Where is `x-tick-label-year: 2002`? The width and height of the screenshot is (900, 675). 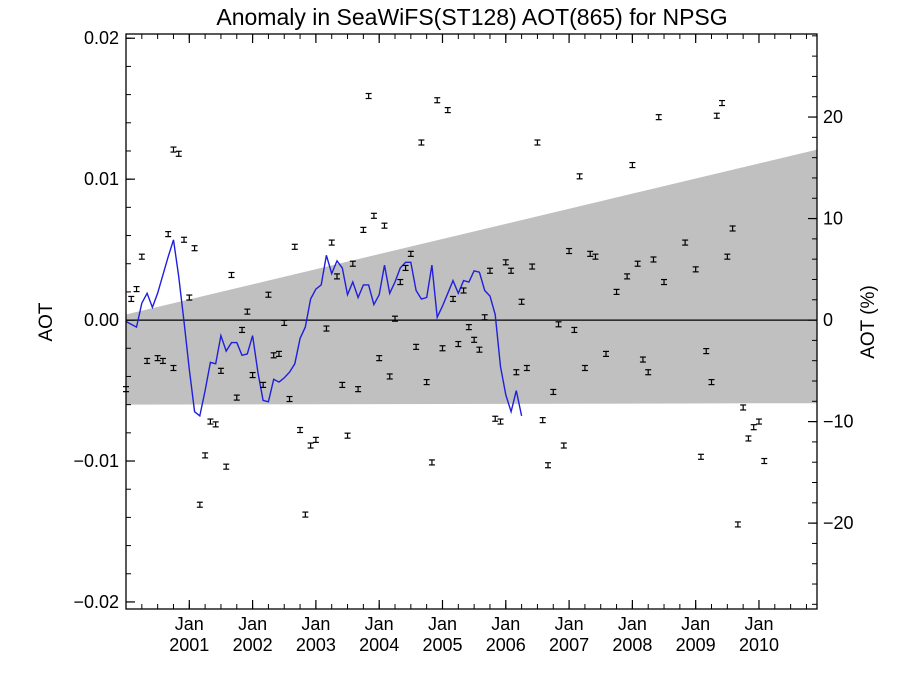
x-tick-label-year: 2002 is located at coordinates (253, 645).